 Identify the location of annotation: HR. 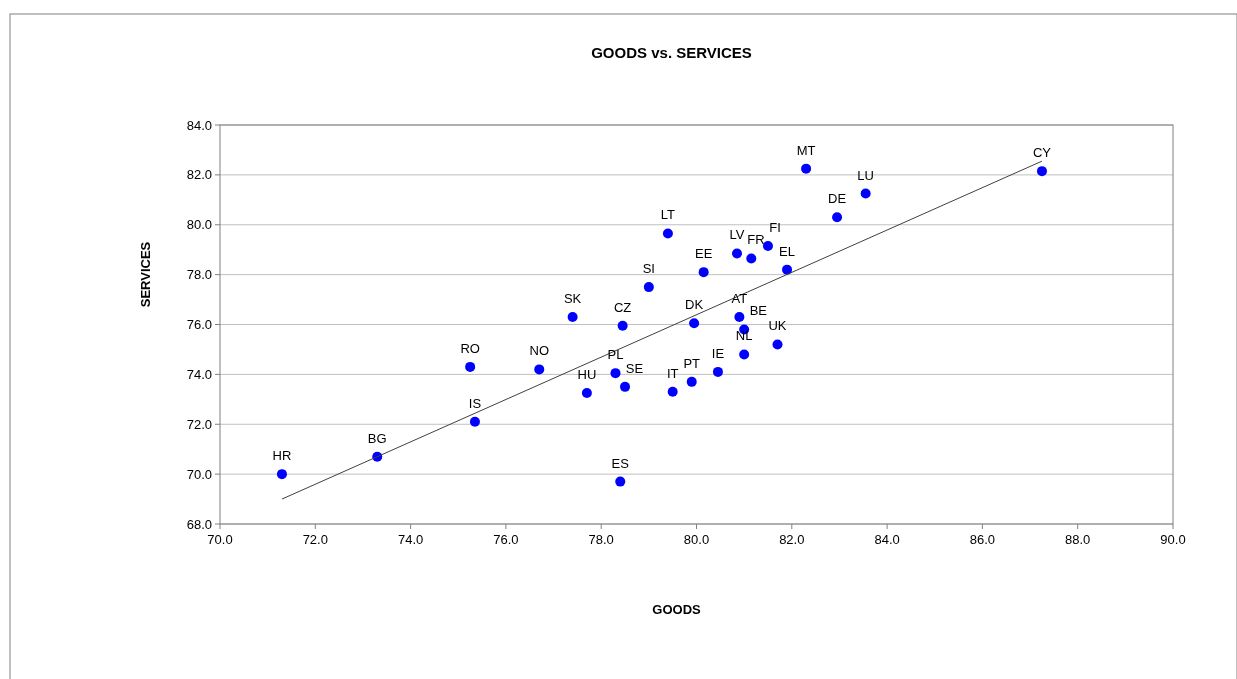
(282, 456).